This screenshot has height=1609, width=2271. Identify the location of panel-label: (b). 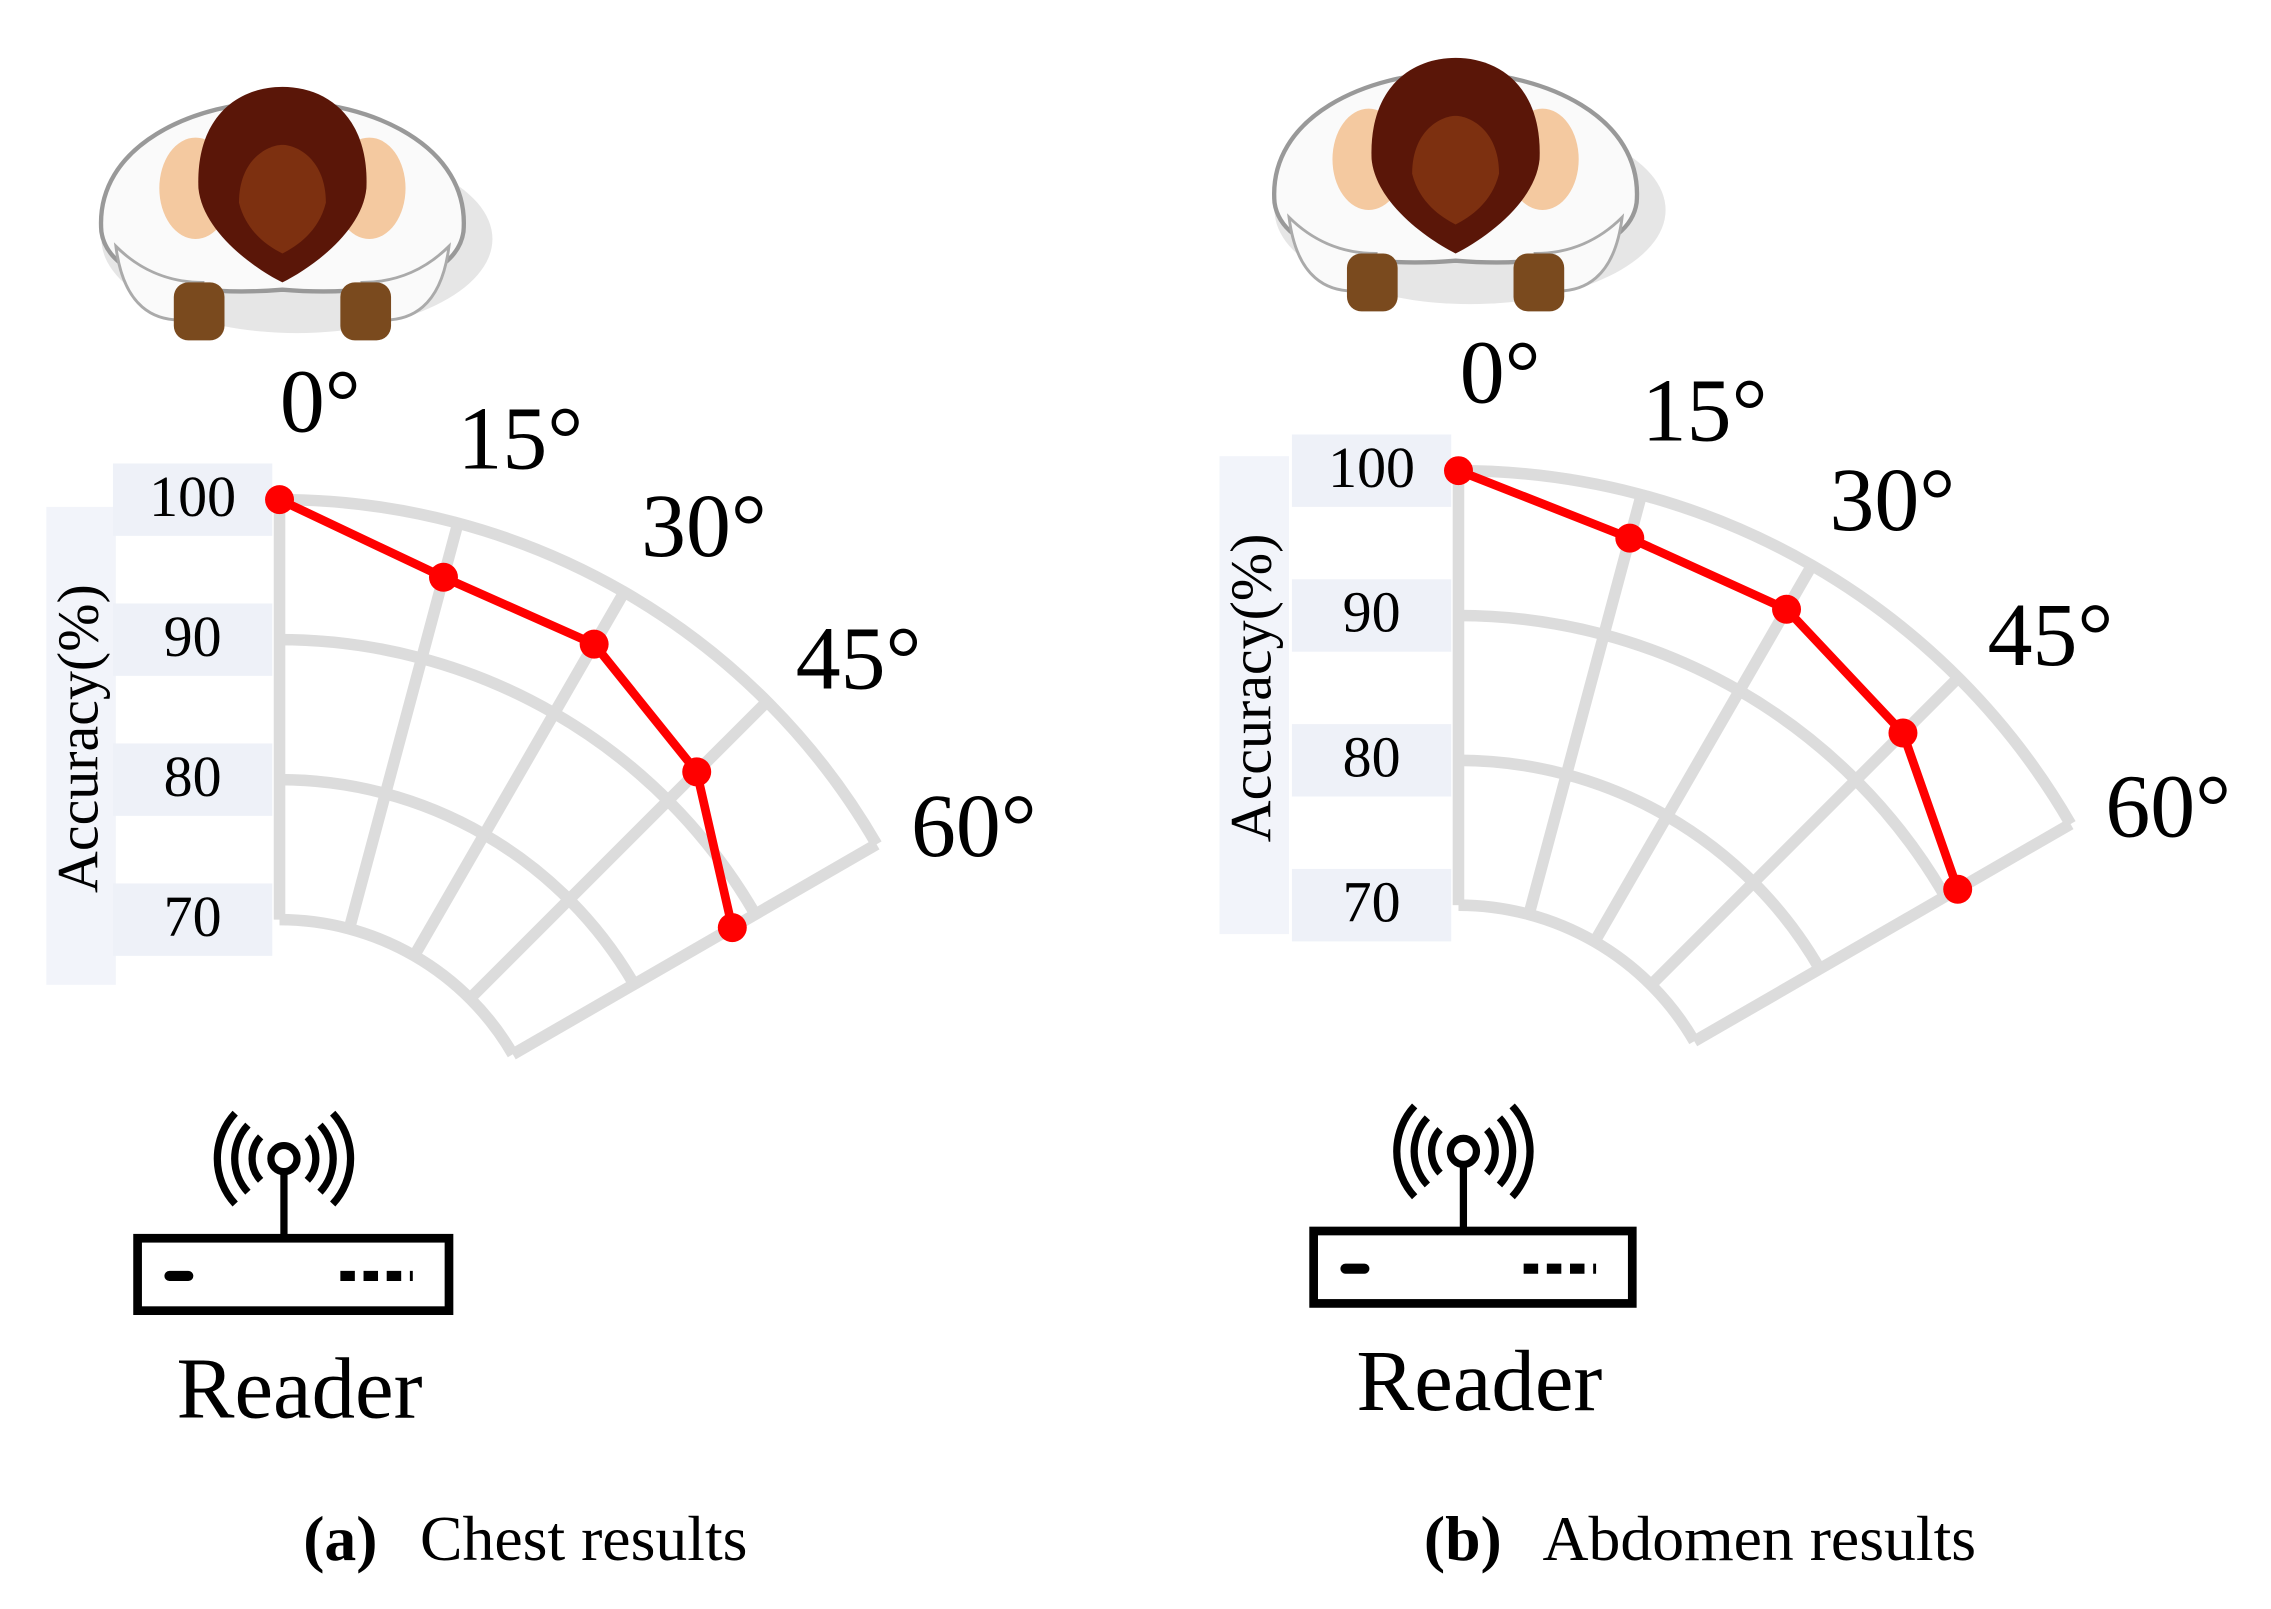
(1463, 1538).